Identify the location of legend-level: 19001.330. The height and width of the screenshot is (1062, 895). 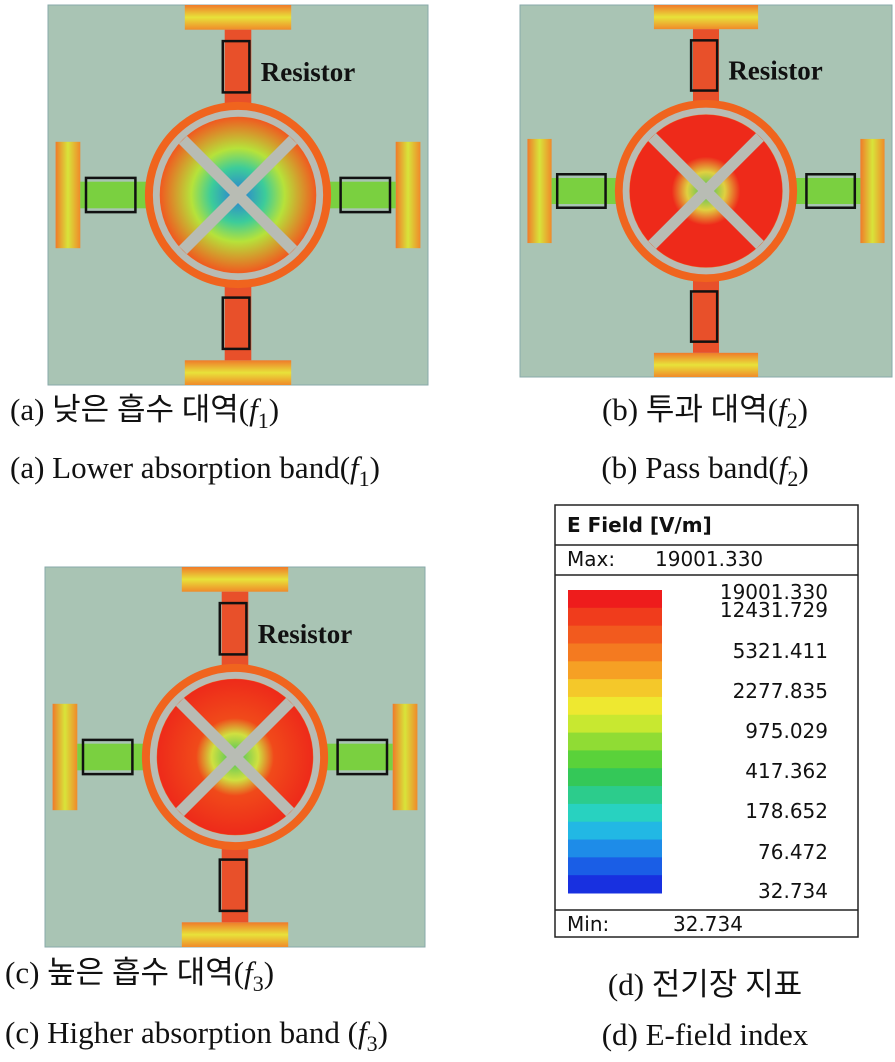
(774, 592).